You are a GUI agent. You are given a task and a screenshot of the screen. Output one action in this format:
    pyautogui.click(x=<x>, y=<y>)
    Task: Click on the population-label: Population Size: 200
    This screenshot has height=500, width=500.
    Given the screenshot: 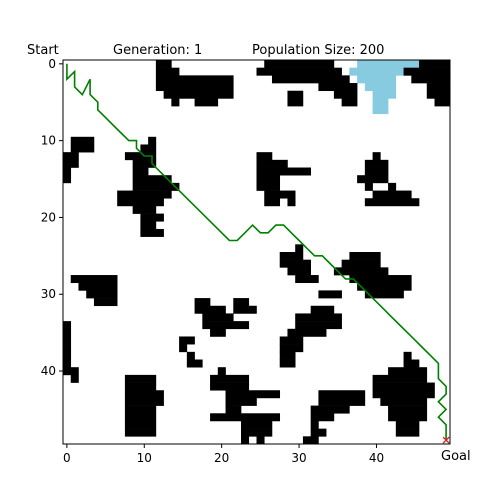 What is the action you would take?
    pyautogui.click(x=318, y=50)
    